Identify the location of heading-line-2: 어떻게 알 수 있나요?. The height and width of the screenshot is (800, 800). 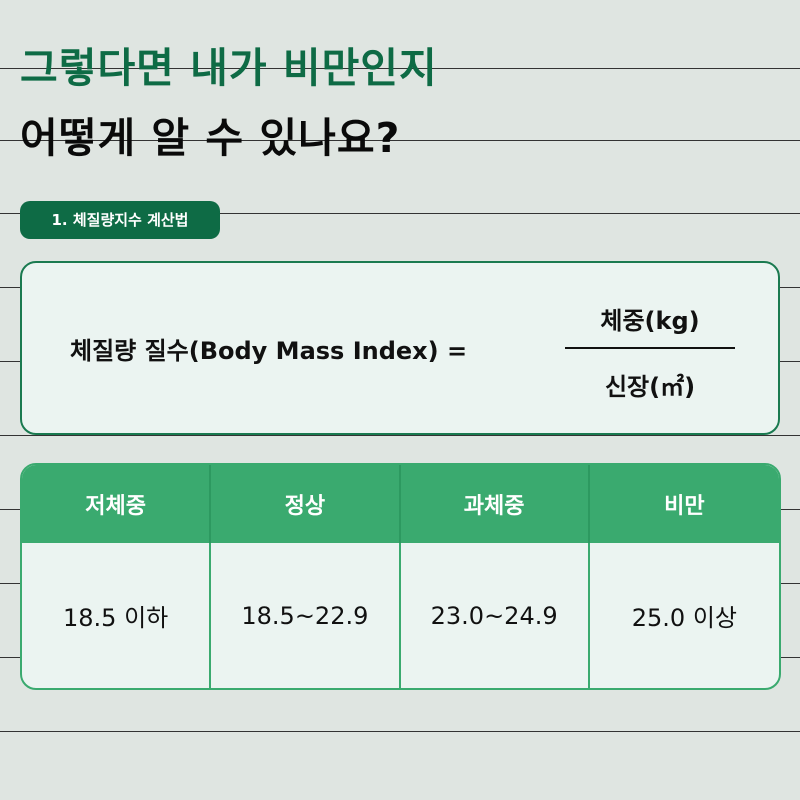
(210, 138).